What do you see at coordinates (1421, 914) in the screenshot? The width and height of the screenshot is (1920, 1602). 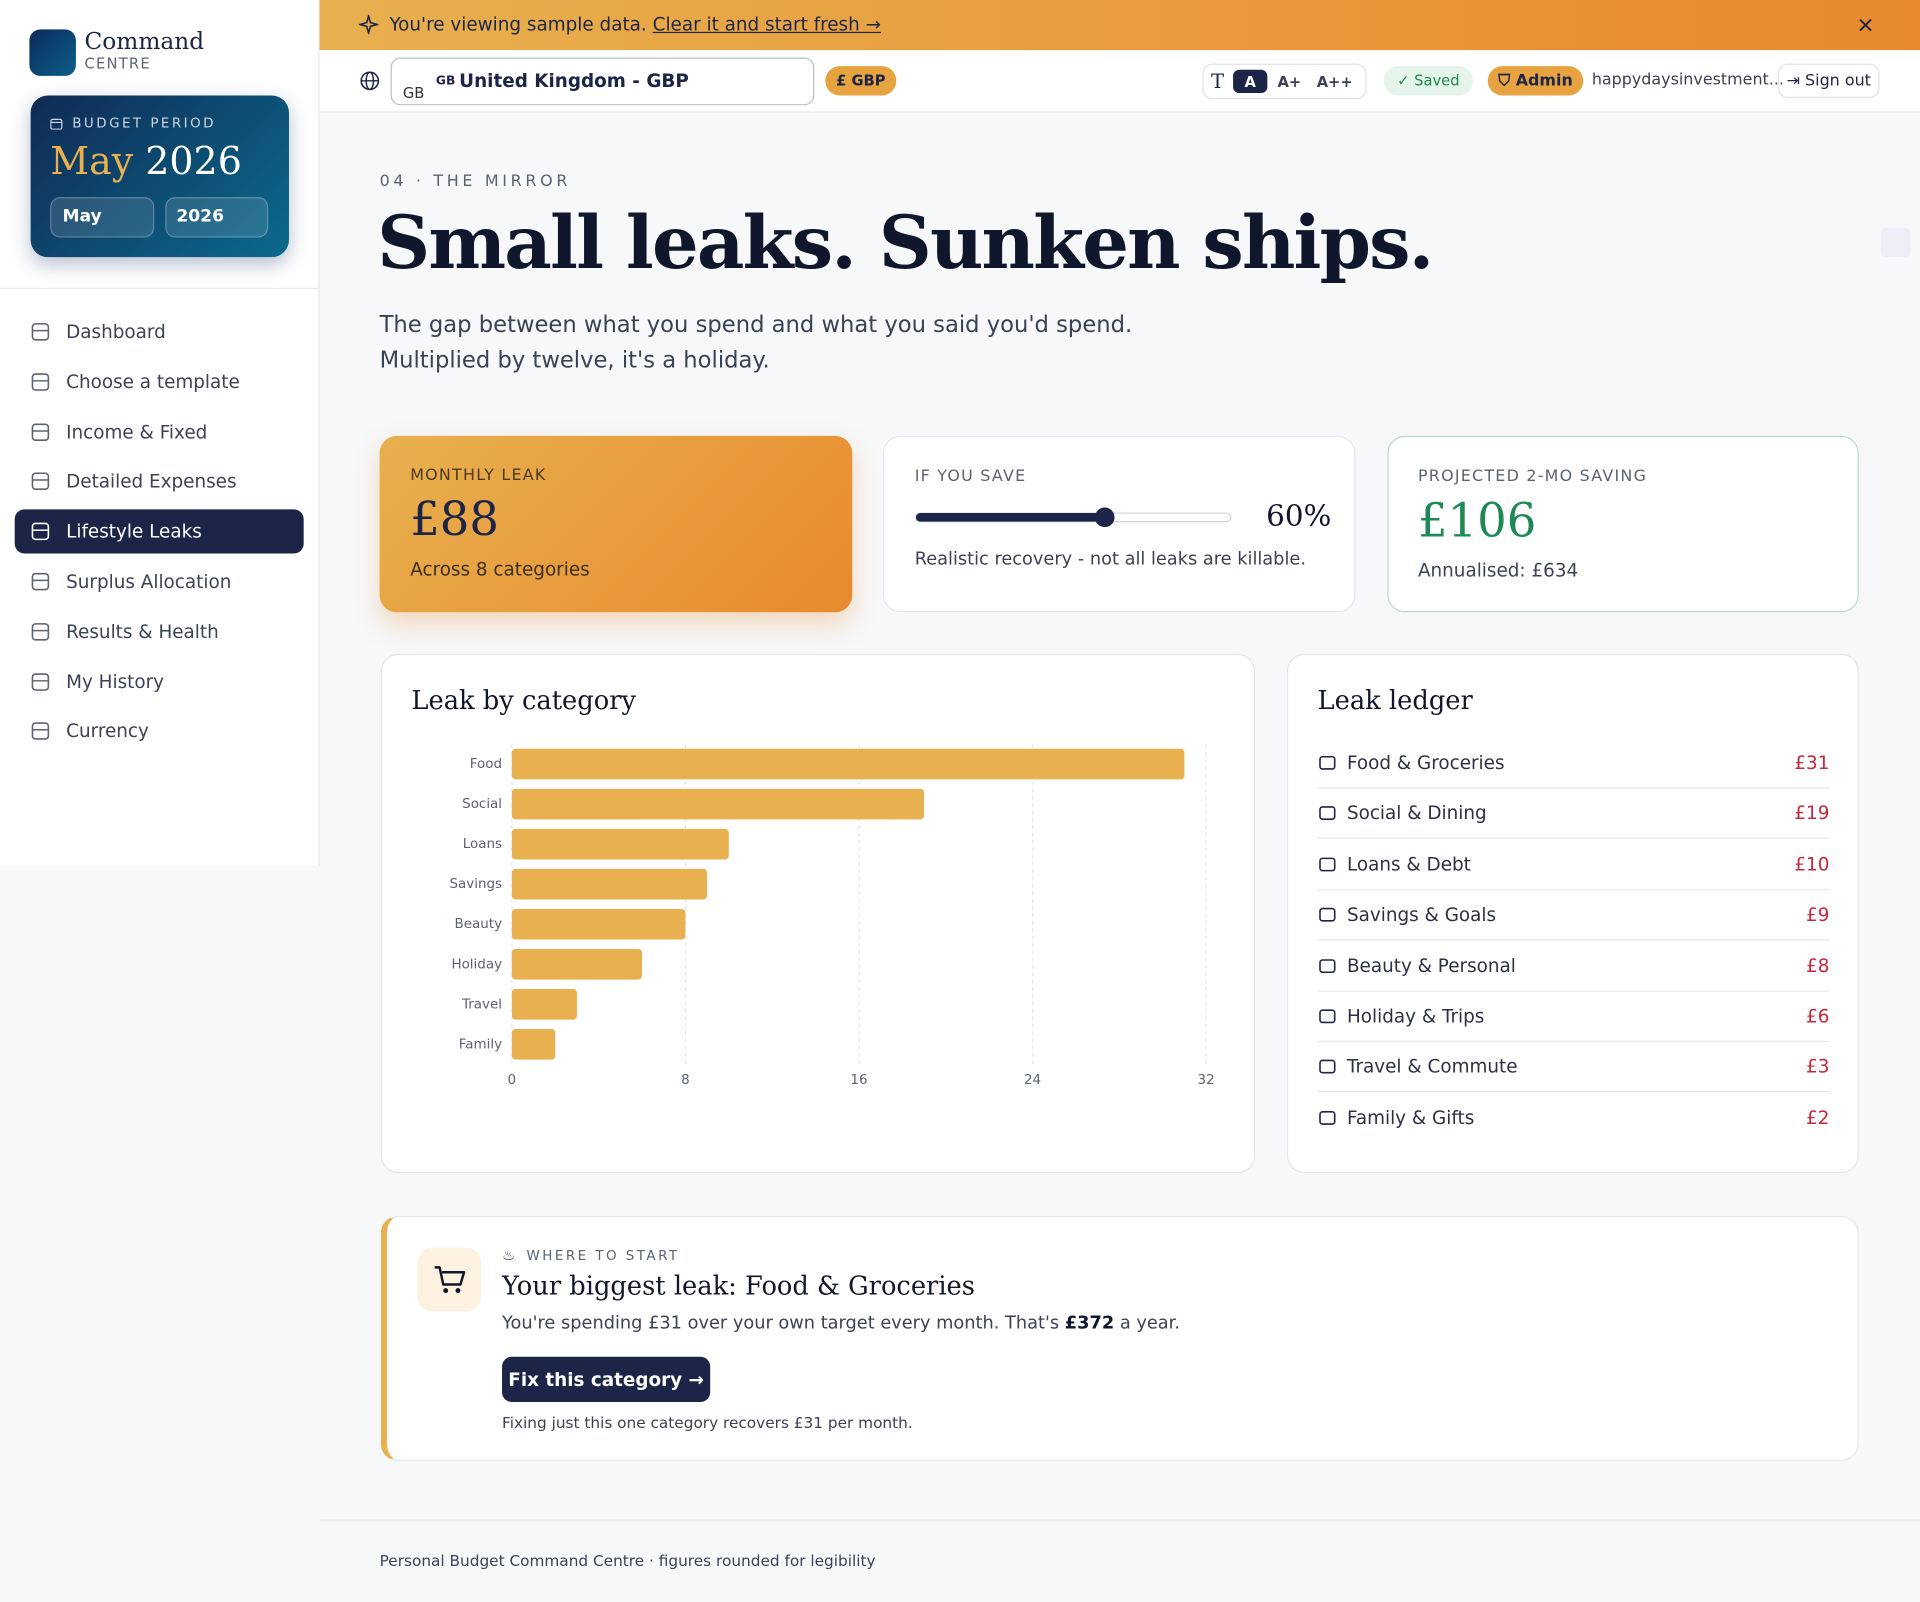 I see `ledger-name: Savings & Goals` at bounding box center [1421, 914].